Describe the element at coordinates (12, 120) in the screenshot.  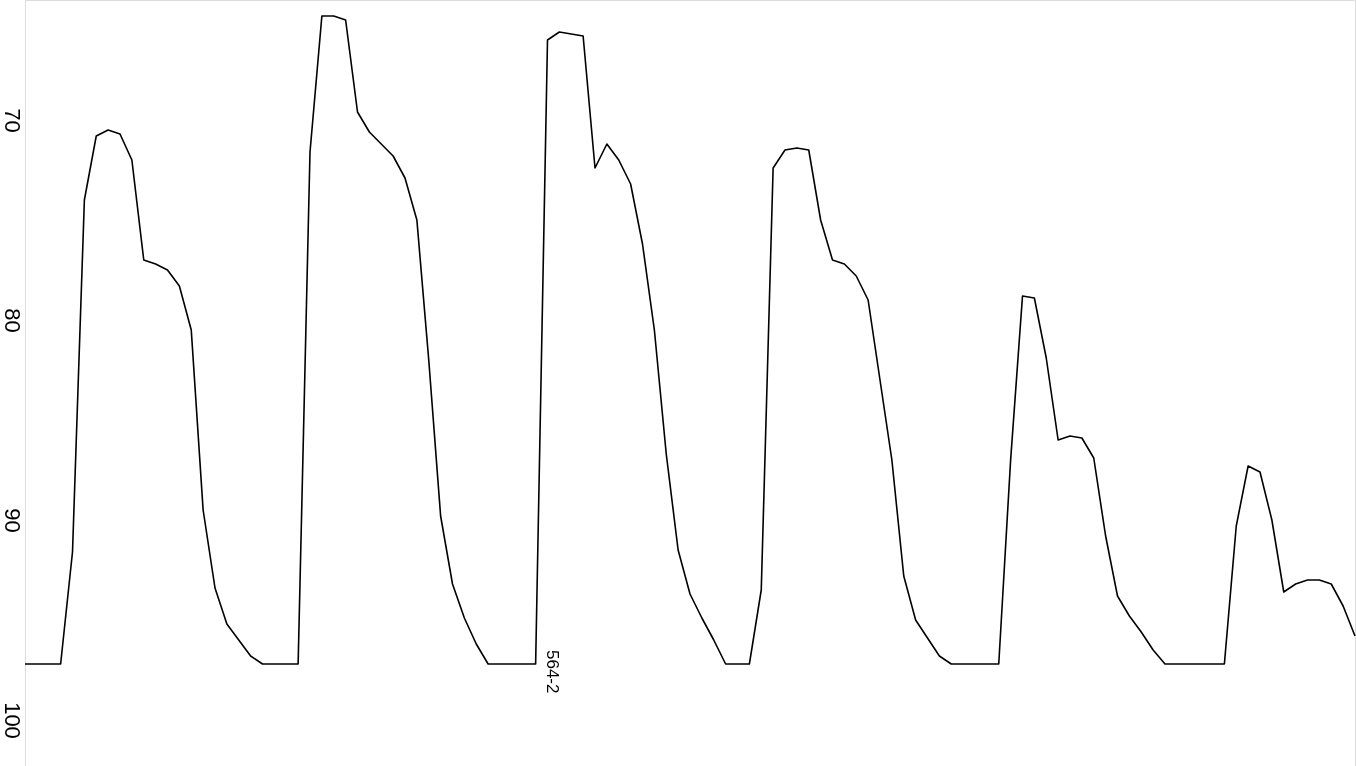
I see `y-tick-label: 70` at that location.